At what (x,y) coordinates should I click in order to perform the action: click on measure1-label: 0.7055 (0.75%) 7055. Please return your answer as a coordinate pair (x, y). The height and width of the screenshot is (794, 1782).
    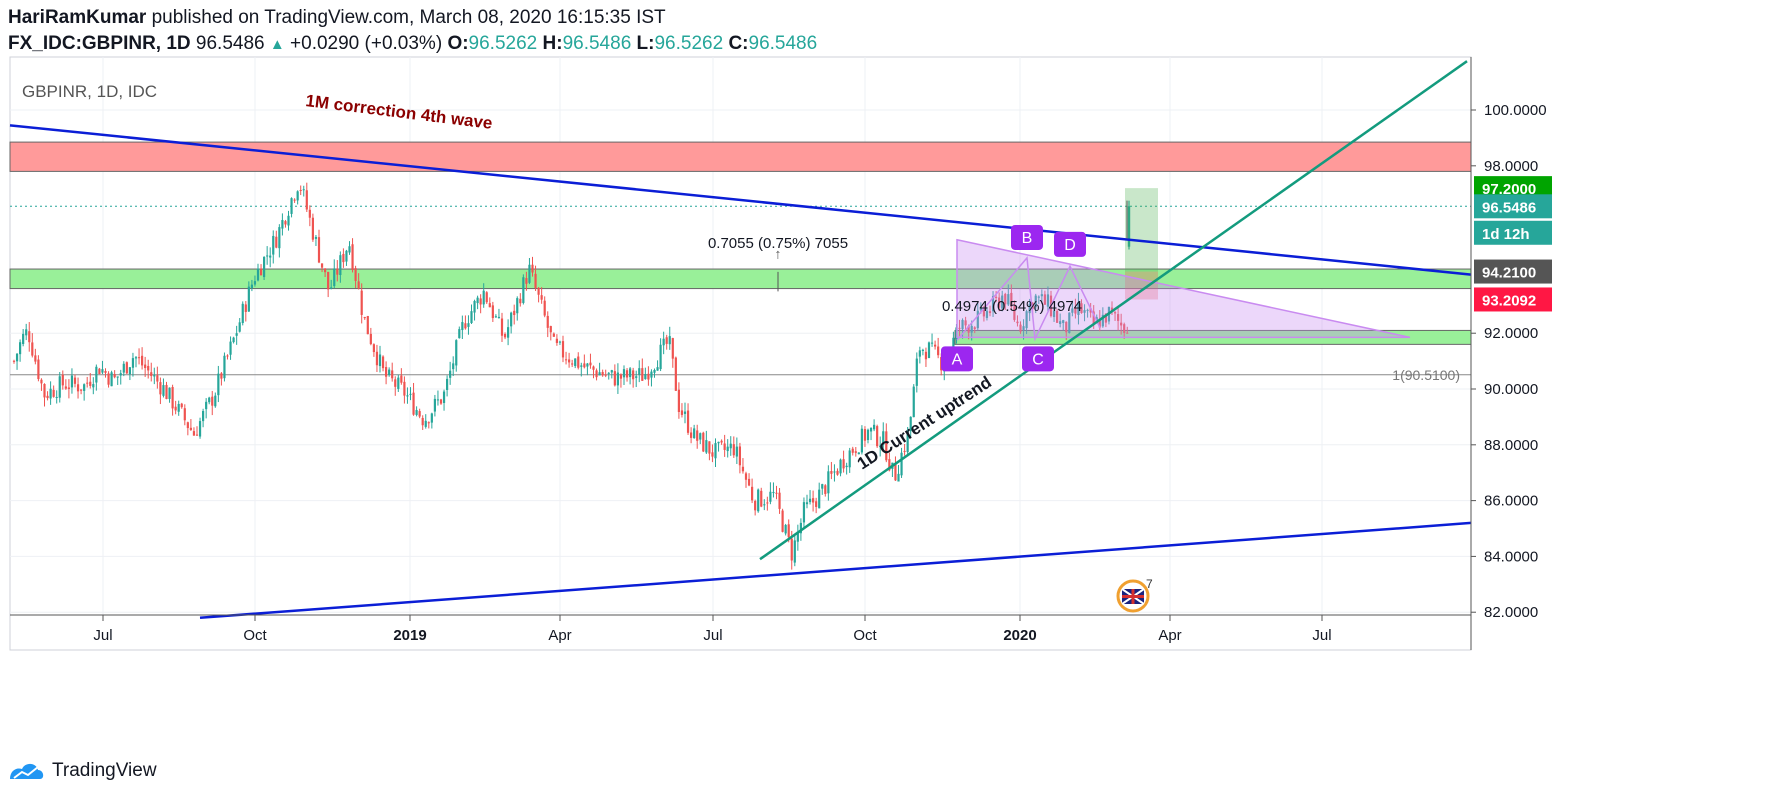
    Looking at the image, I should click on (778, 243).